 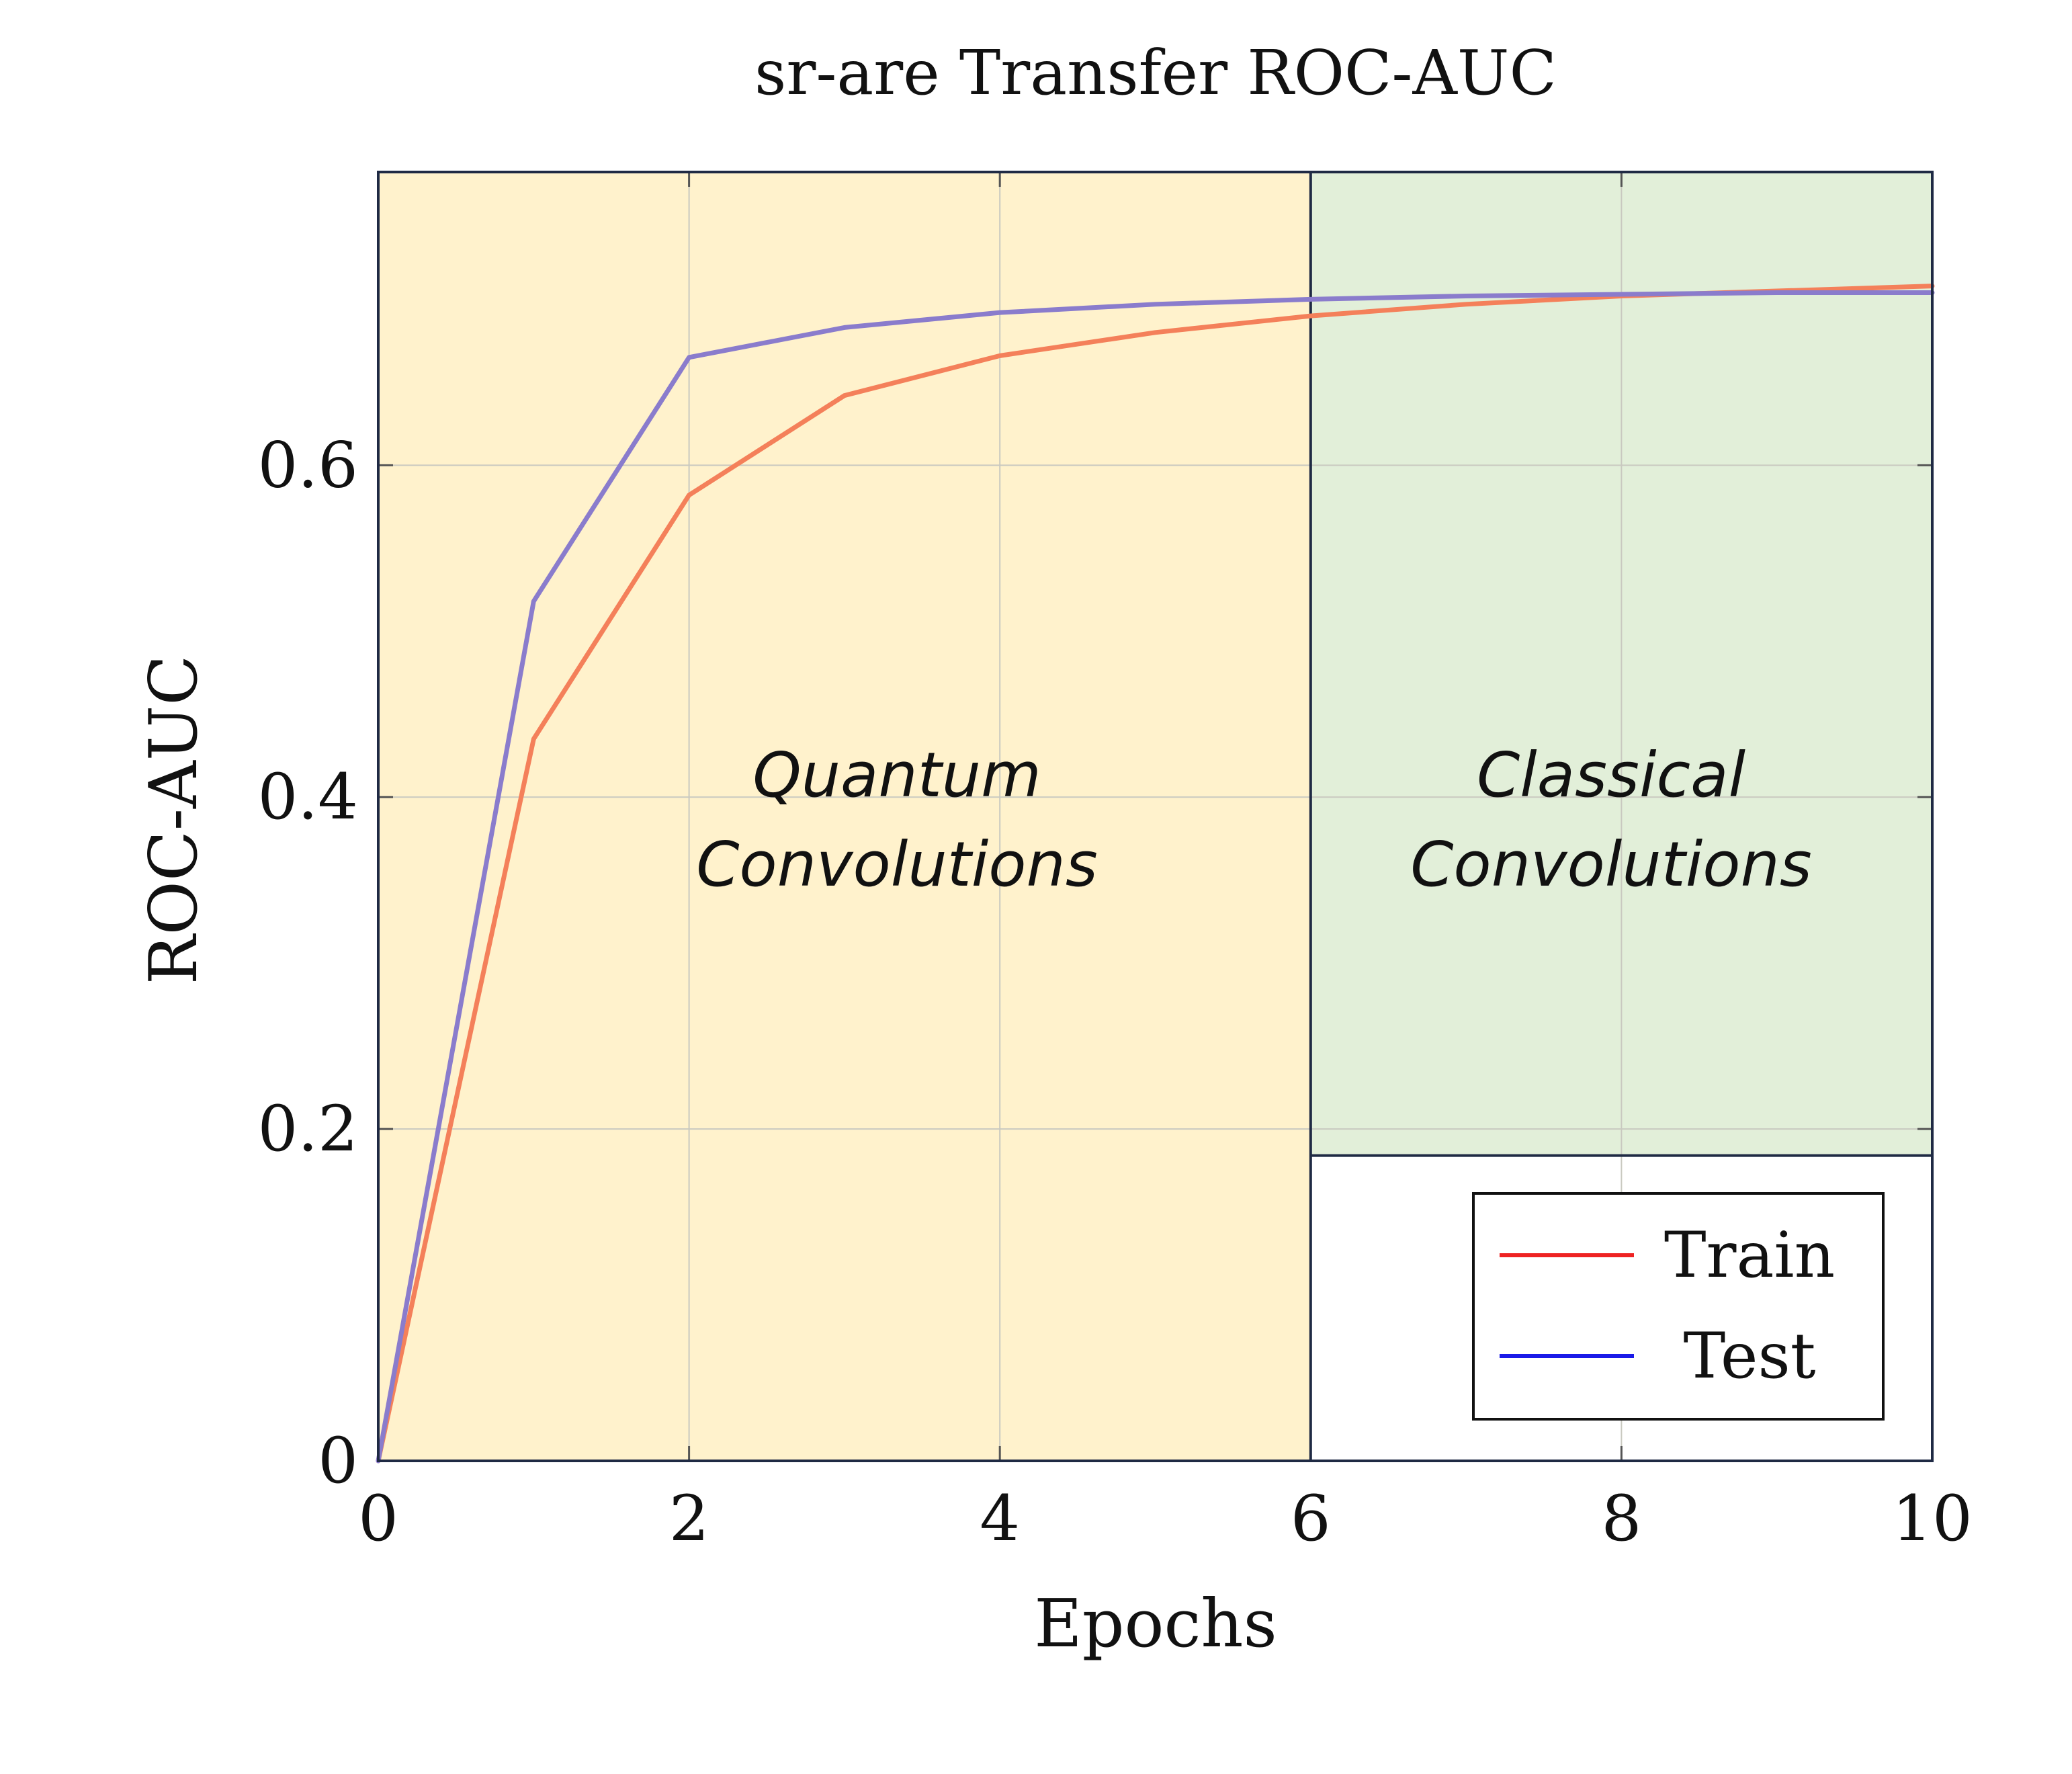 What do you see at coordinates (378, 1519) in the screenshot?
I see `x-tick-label: 0` at bounding box center [378, 1519].